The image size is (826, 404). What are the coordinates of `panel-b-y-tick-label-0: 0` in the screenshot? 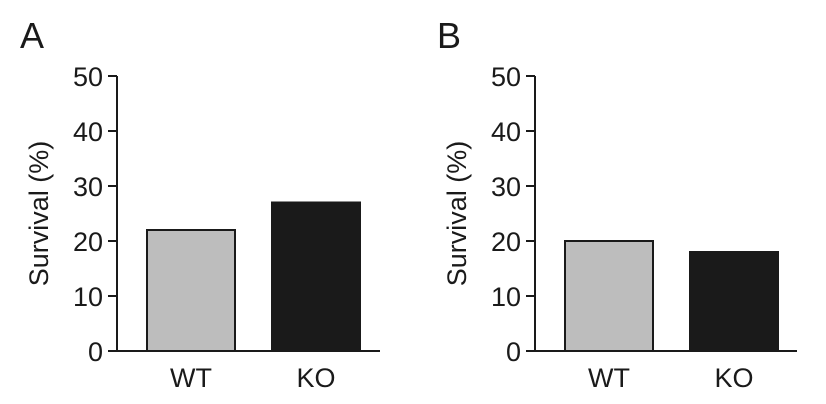 It's located at (513, 352).